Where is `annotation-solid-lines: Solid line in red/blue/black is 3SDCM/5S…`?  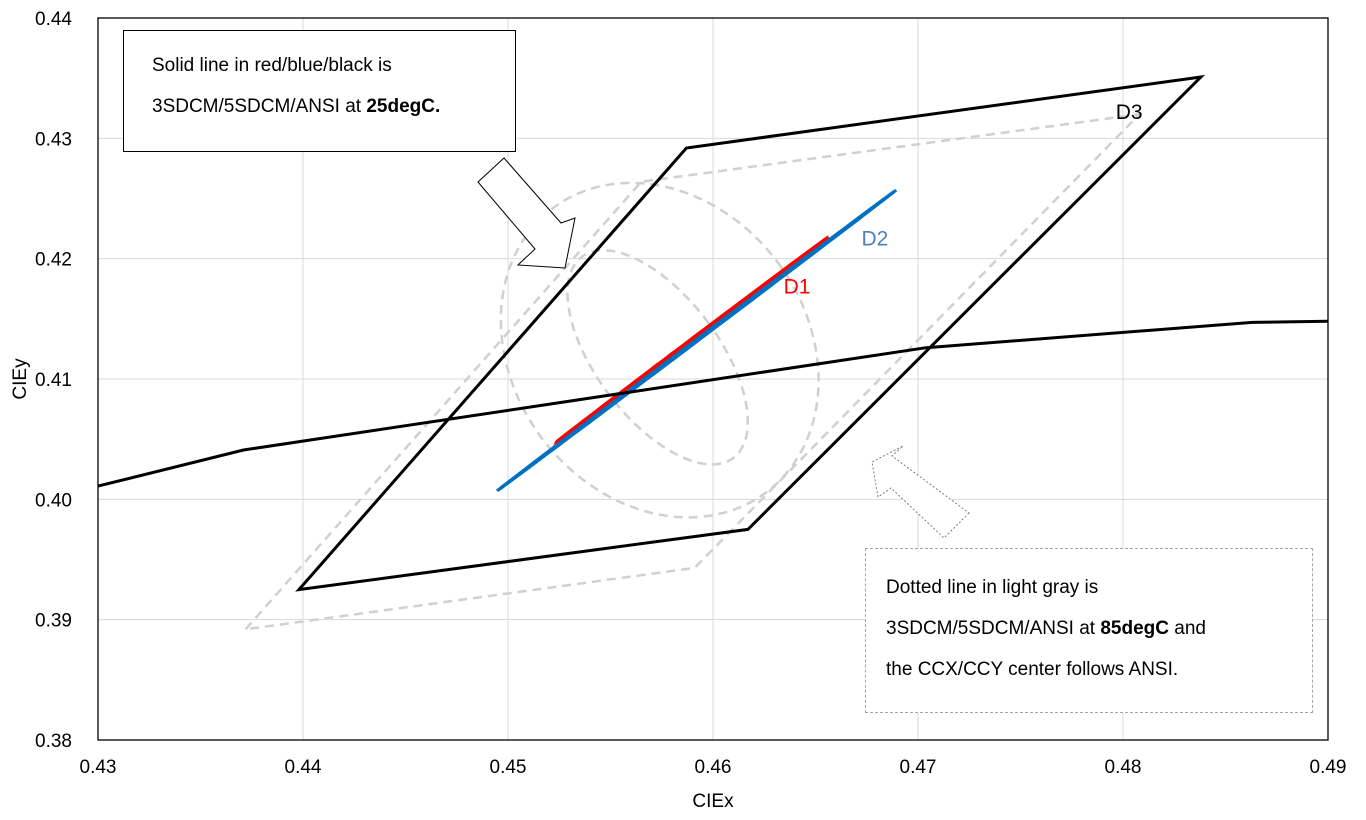
annotation-solid-lines: Solid line in red/blue/black is 3SDCM/5S… is located at coordinates (319, 91).